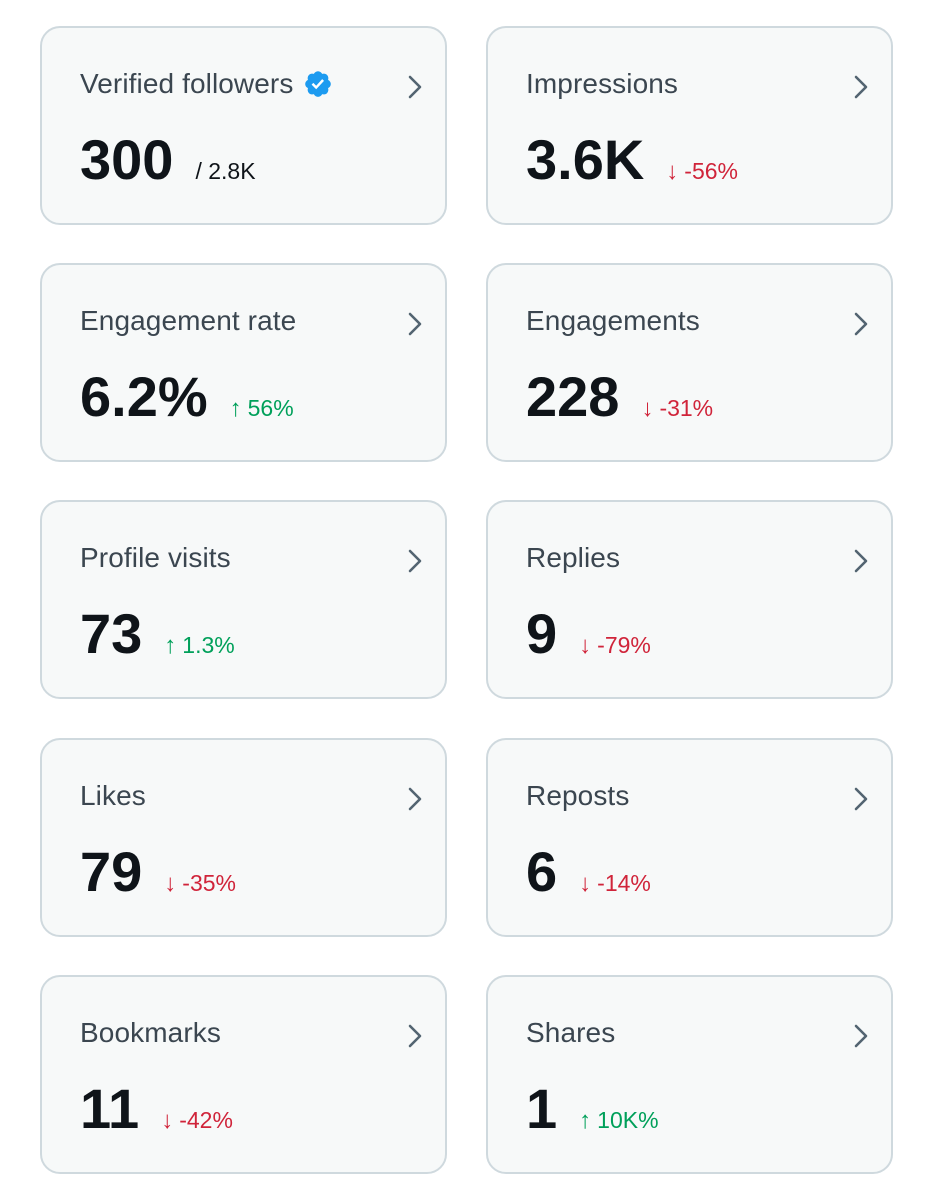 The image size is (934, 1200). I want to click on card-value: 300, so click(127, 159).